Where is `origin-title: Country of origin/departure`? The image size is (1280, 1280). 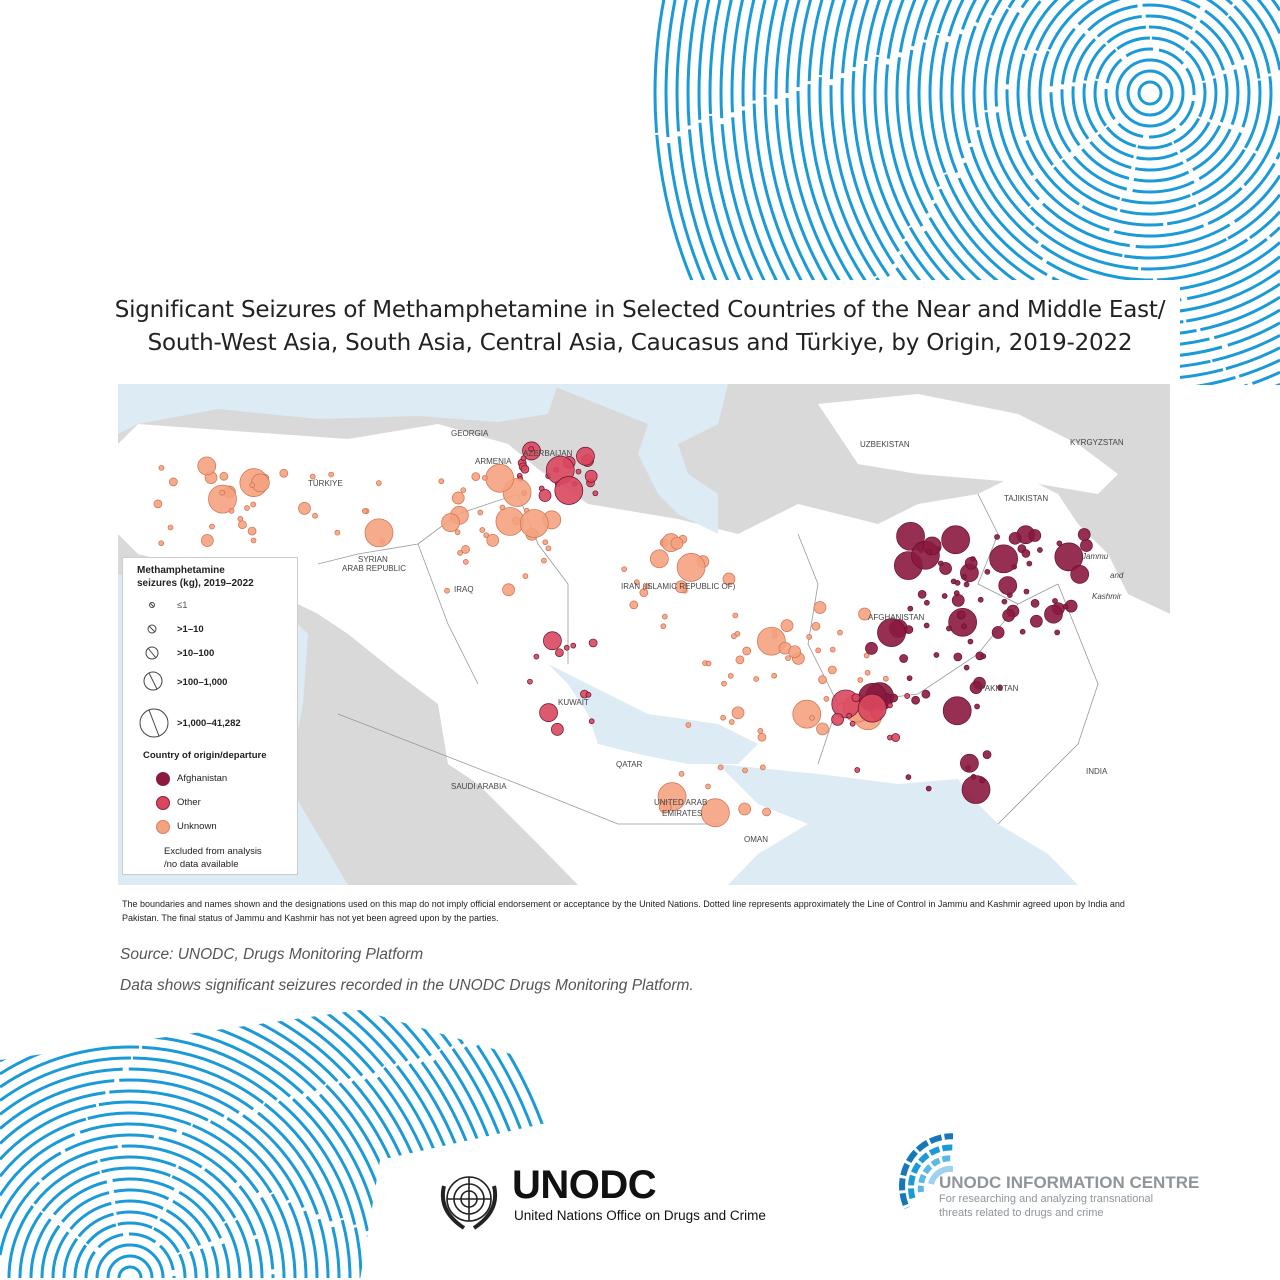
origin-title: Country of origin/departure is located at coordinates (205, 755).